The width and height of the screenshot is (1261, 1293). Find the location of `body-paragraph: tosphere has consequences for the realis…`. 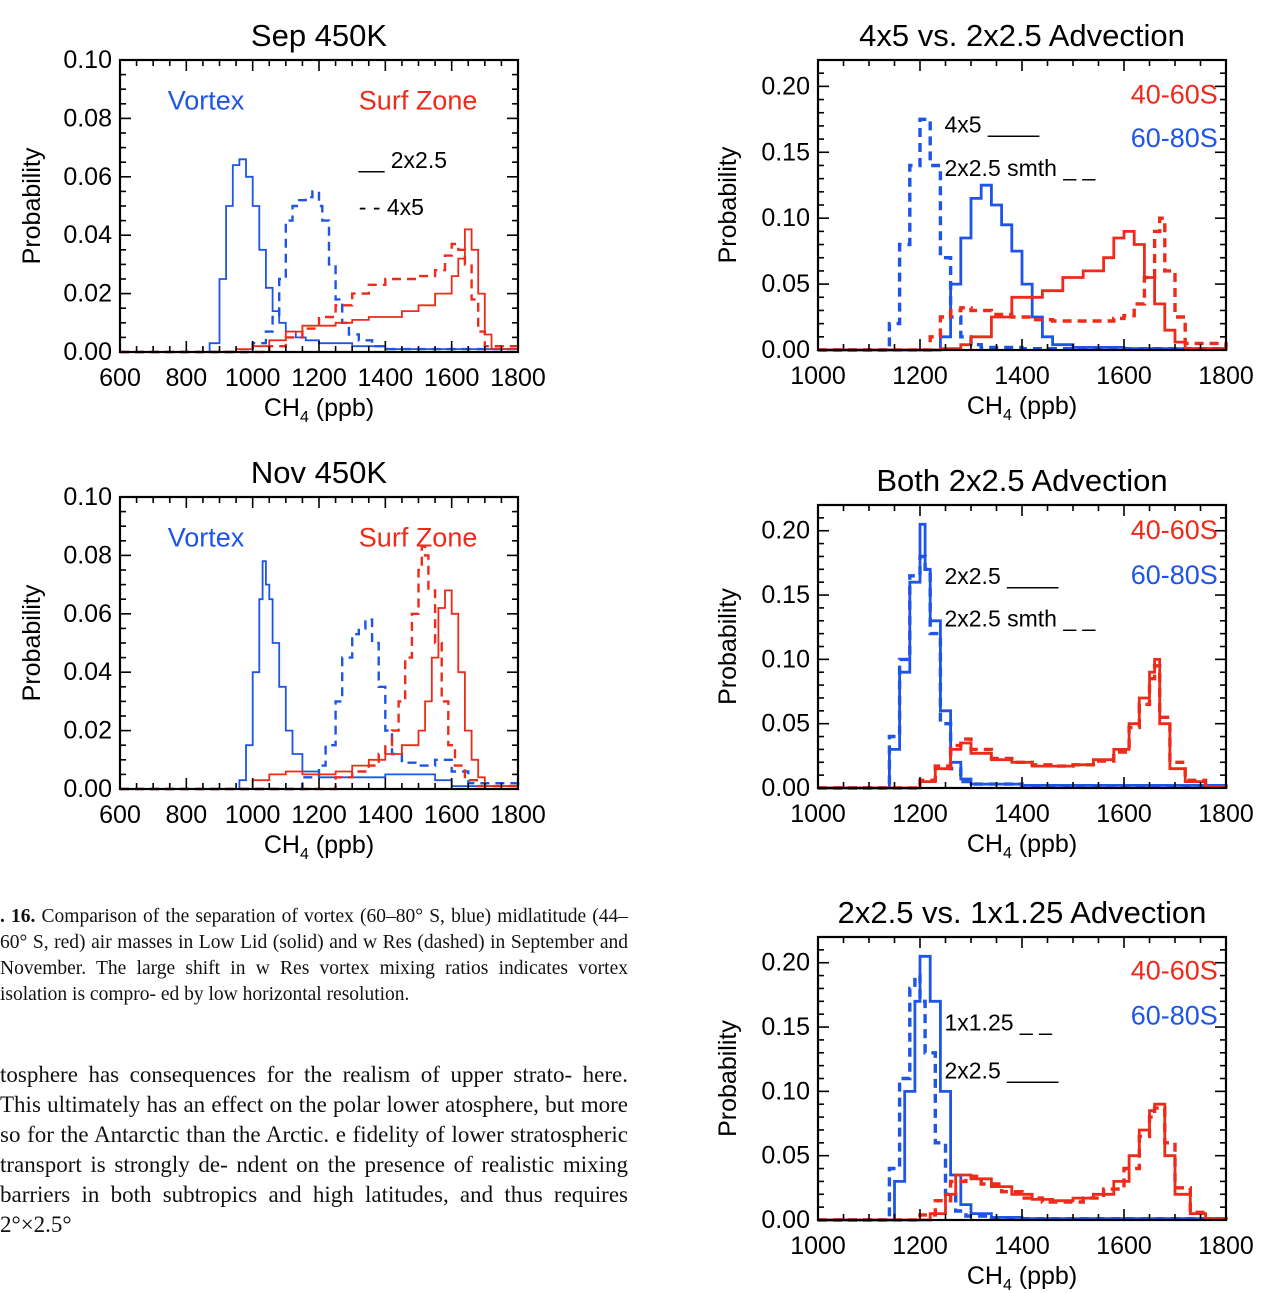

body-paragraph: tosphere has consequences for the realis… is located at coordinates (314, 1150).